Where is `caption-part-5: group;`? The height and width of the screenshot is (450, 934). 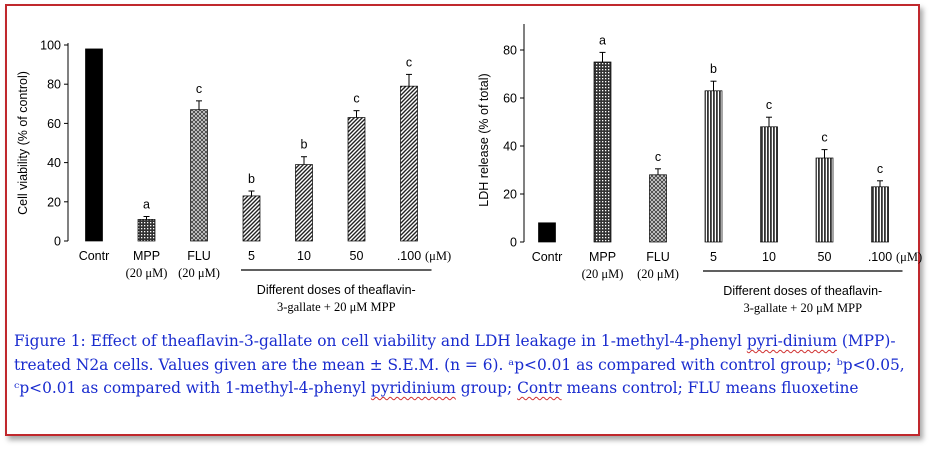
caption-part-5: group; is located at coordinates (486, 388).